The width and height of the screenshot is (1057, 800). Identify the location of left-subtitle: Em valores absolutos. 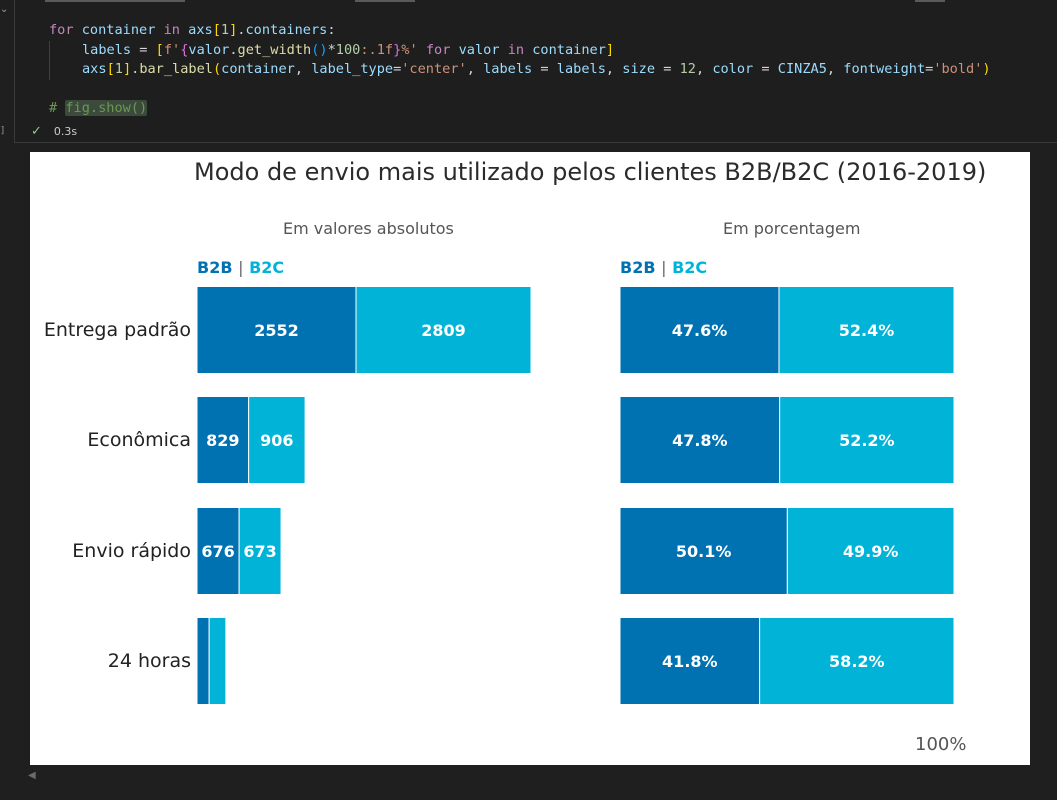
(368, 228).